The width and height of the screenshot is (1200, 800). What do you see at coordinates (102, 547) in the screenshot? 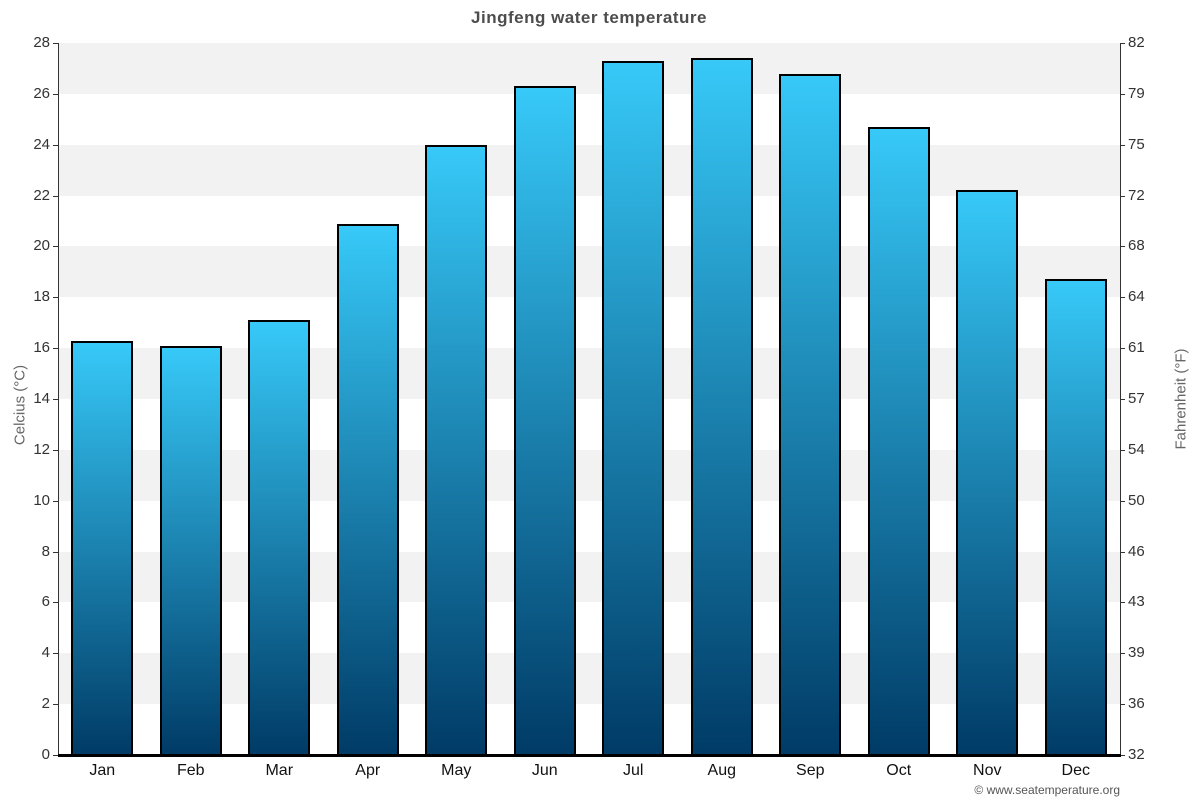
I see `bar-jan` at bounding box center [102, 547].